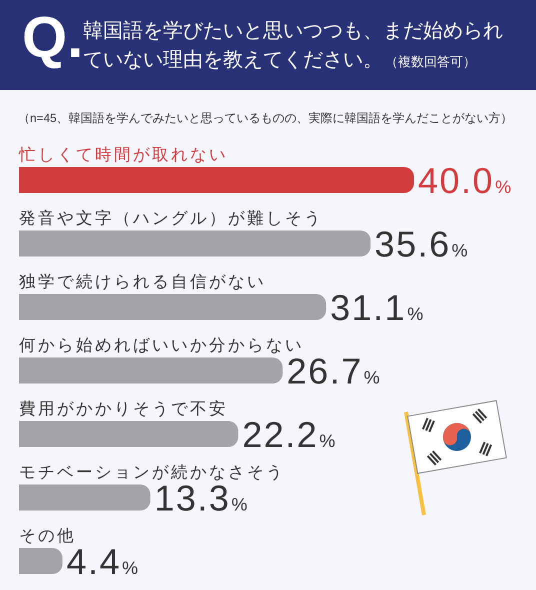 The height and width of the screenshot is (590, 536). I want to click on data-label: 35.6%, so click(422, 244).